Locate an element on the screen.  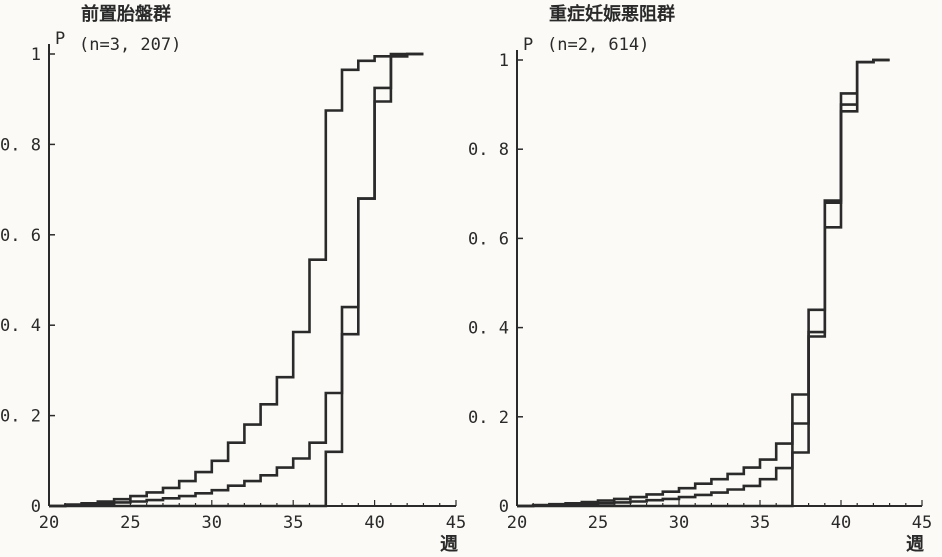
chart-subtitle: (n=3, 207) is located at coordinates (130, 45).